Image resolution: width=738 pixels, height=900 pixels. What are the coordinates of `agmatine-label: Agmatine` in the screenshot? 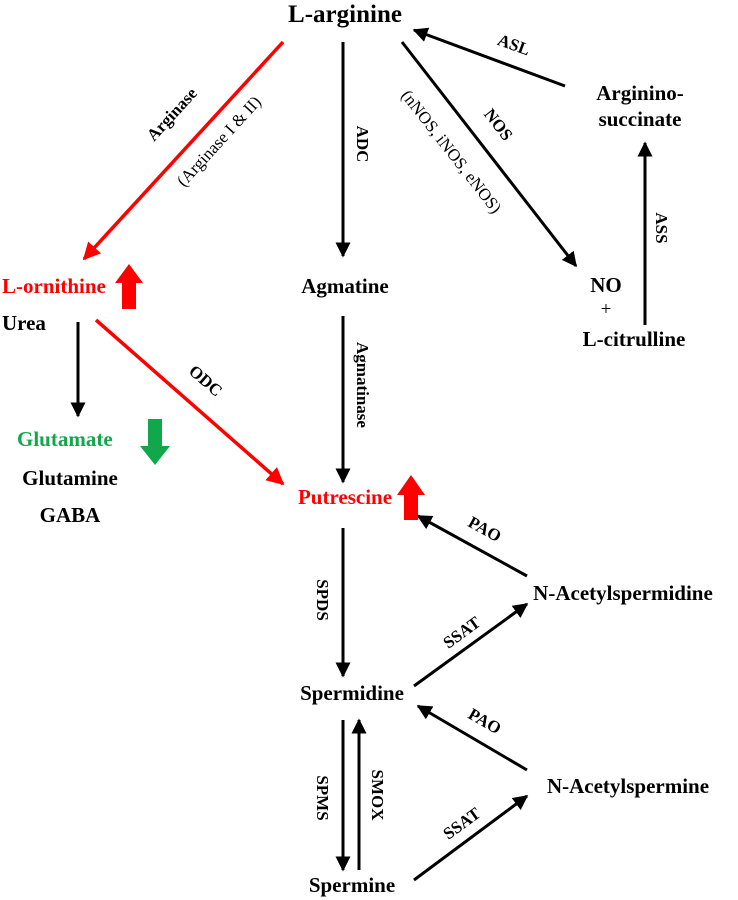 It's located at (345, 286).